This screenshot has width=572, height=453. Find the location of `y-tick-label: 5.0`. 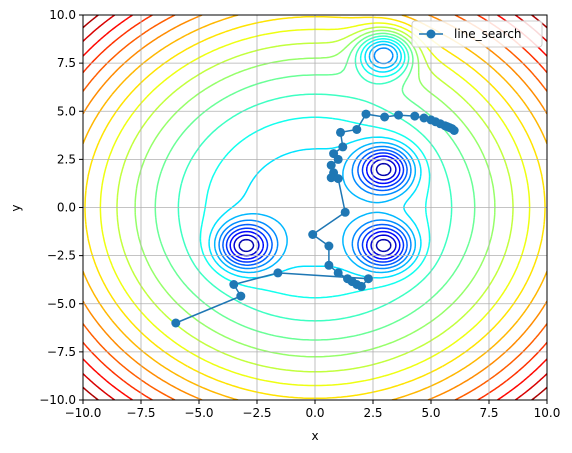

y-tick-label: 5.0 is located at coordinates (66, 111).